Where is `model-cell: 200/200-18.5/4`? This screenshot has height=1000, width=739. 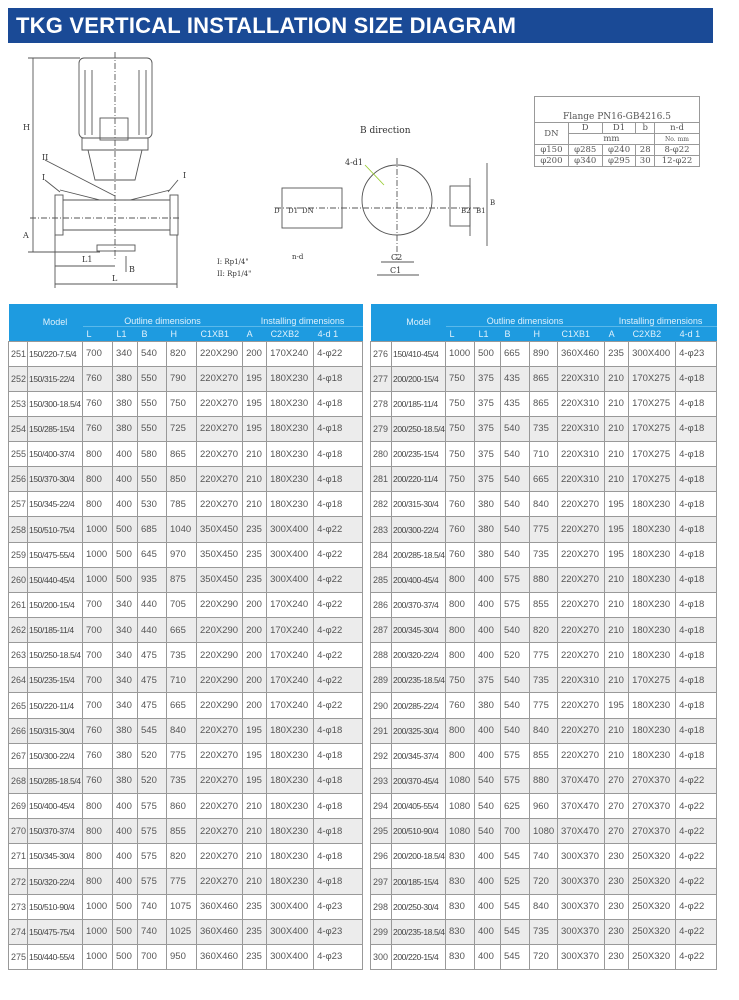 model-cell: 200/200-18.5/4 is located at coordinates (418, 856).